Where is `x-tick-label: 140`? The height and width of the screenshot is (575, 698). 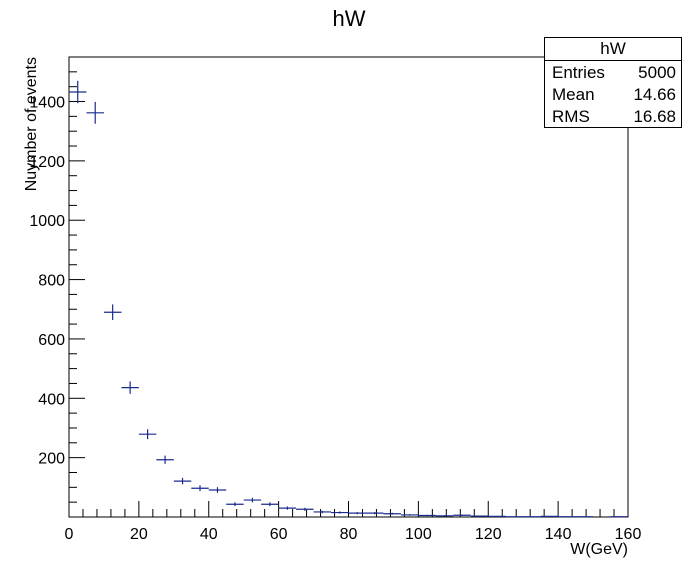 x-tick-label: 140 is located at coordinates (558, 534).